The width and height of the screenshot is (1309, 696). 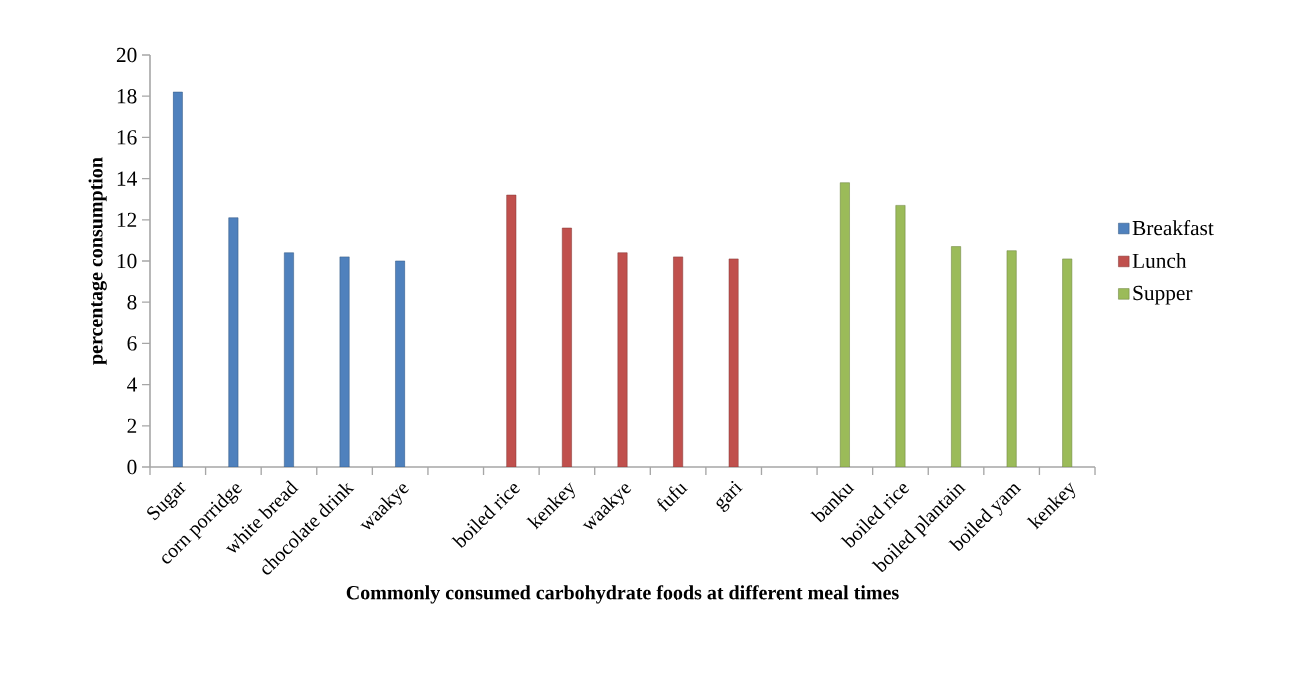 What do you see at coordinates (127, 178) in the screenshot?
I see `y-tick-label: 14` at bounding box center [127, 178].